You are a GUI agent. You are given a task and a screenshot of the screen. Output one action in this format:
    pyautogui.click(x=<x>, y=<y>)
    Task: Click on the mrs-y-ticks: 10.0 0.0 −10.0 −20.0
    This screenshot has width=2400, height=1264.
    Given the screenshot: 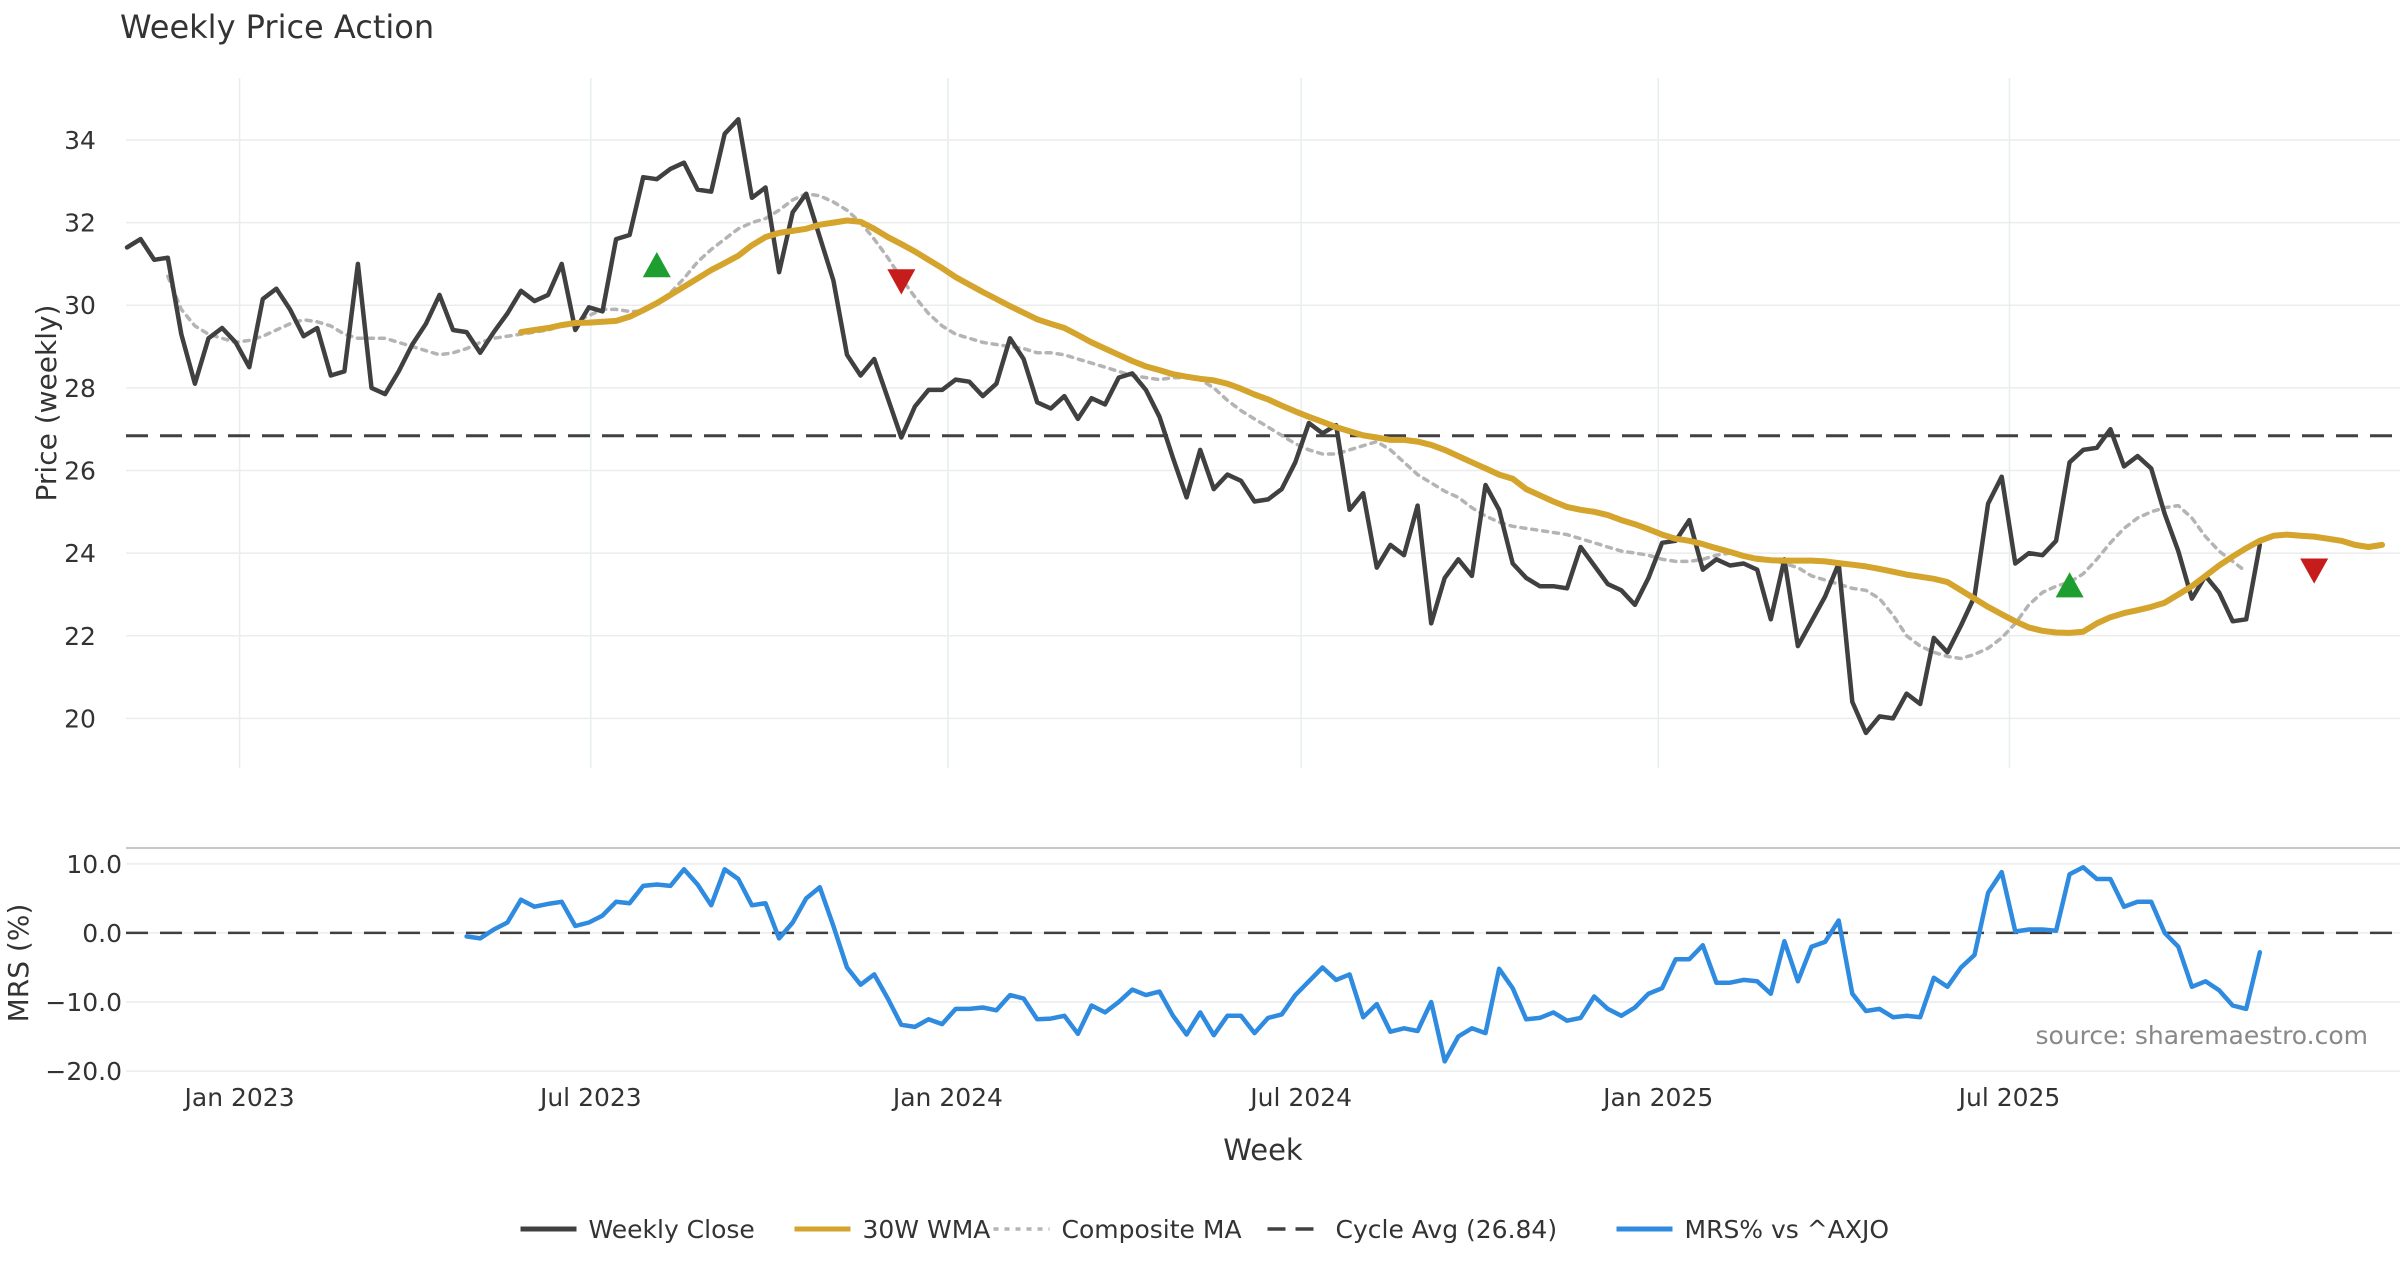 What is the action you would take?
    pyautogui.click(x=83, y=968)
    